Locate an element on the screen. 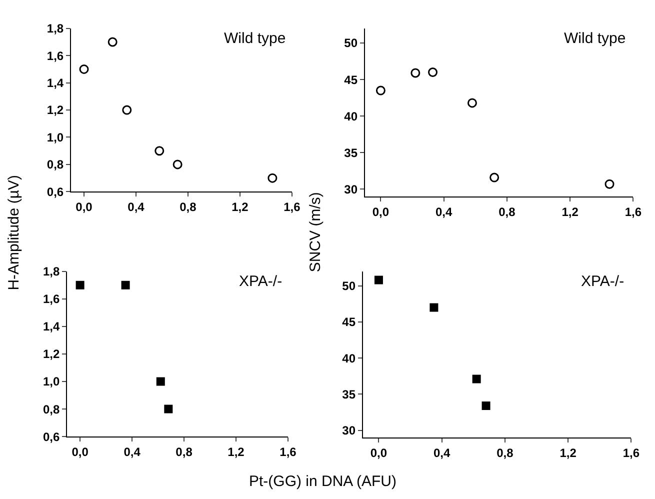  y-axis-title: H-Amplitude (µV) is located at coordinates (13, 232).